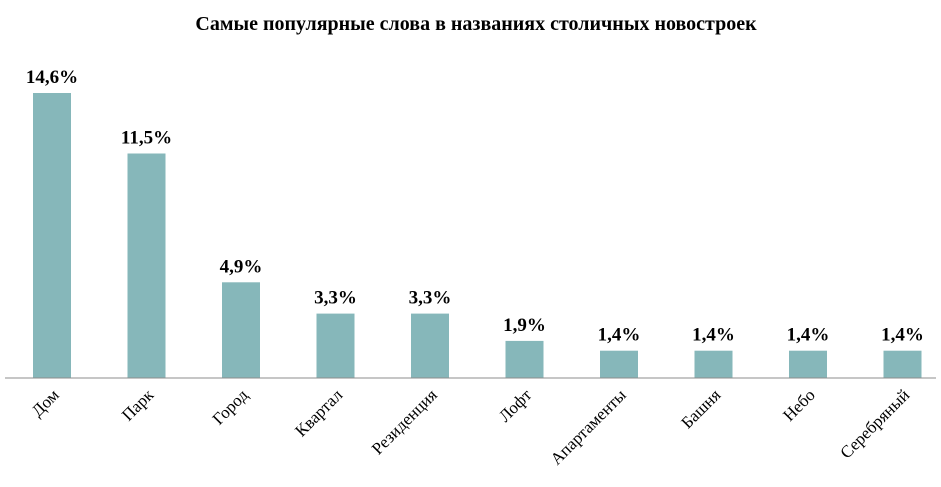  Describe the element at coordinates (146, 138) in the screenshot. I see `data-label-2: 11,5%` at that location.